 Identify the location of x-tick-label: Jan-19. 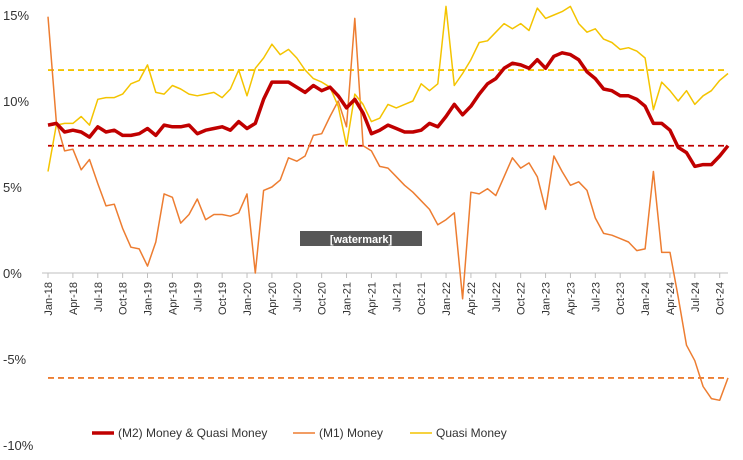
(149, 299).